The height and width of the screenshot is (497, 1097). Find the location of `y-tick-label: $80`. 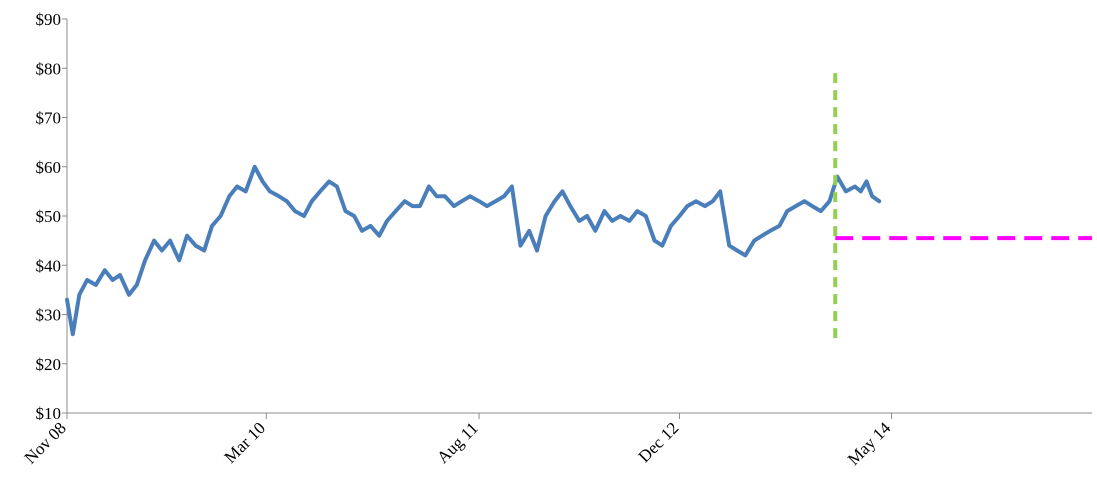

y-tick-label: $80 is located at coordinates (49, 68).